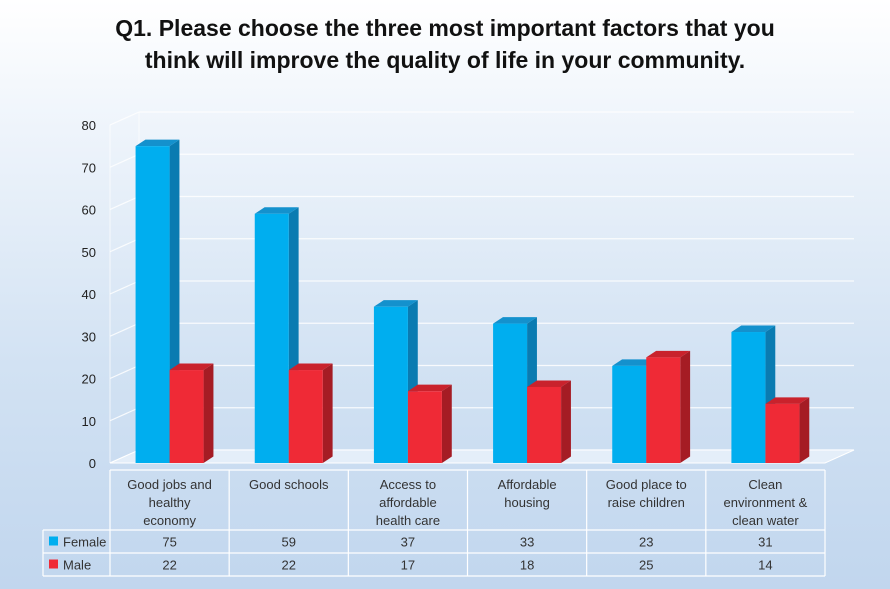 The height and width of the screenshot is (589, 890). What do you see at coordinates (89, 210) in the screenshot?
I see `y-tick-label: 60` at bounding box center [89, 210].